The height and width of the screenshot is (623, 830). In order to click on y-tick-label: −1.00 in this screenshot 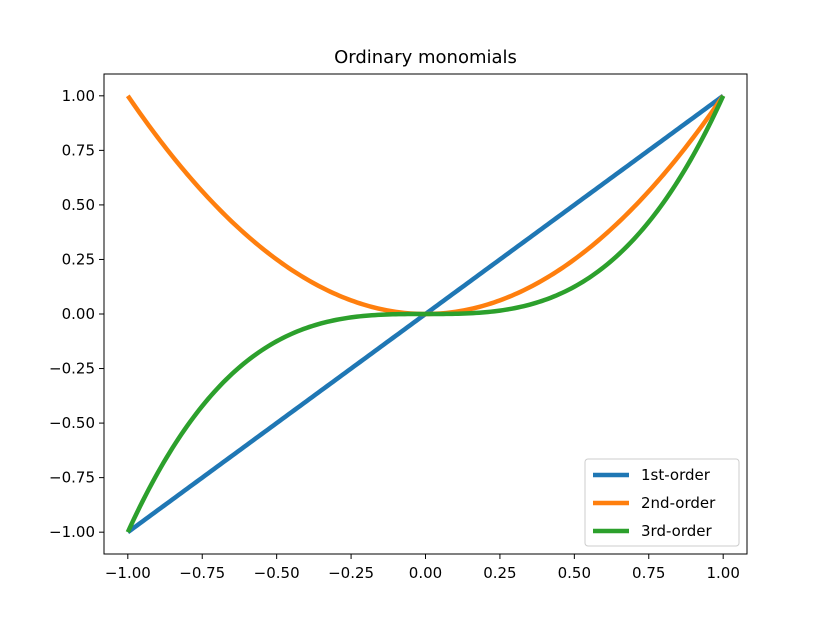, I will do `click(72, 532)`.